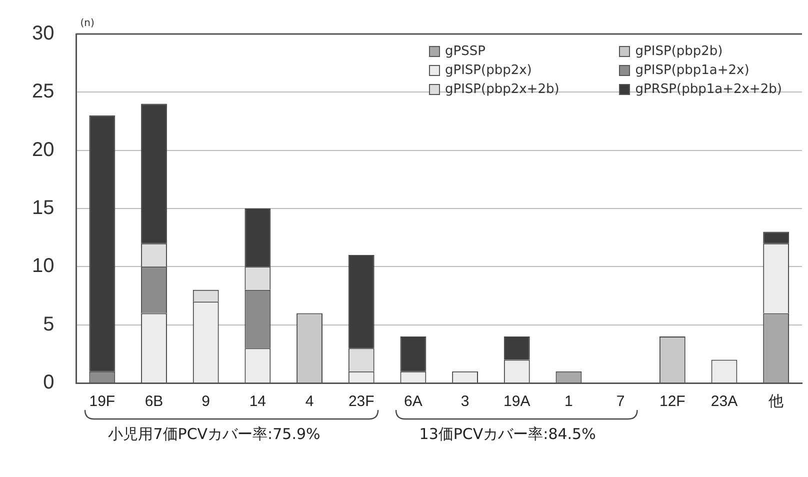 This screenshot has width=808, height=477. I want to click on legend-label: gPISP(pbp2b), so click(679, 51).